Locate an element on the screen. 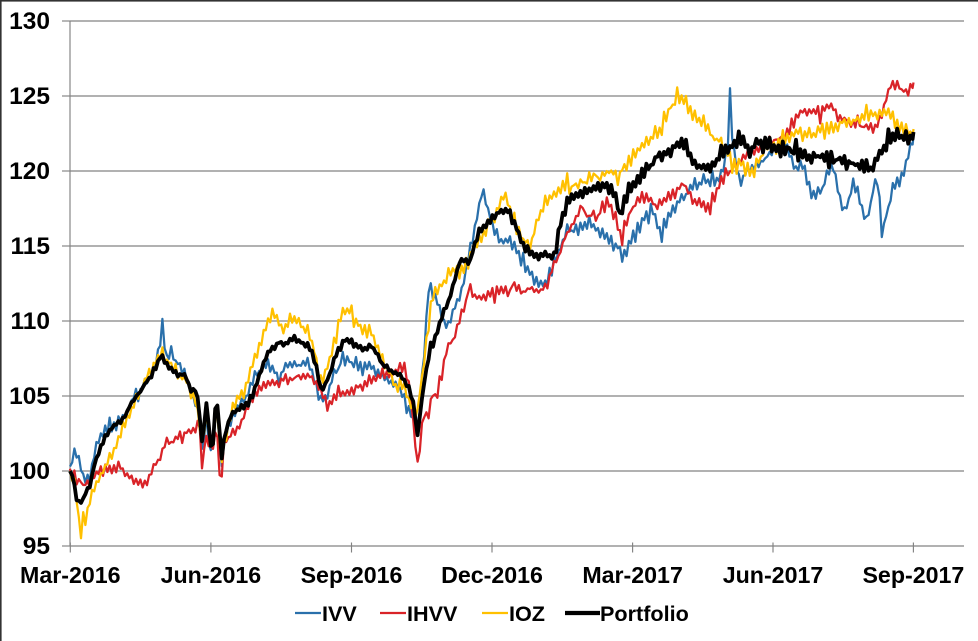 The width and height of the screenshot is (978, 641). svg-text: 110 is located at coordinates (30, 321).